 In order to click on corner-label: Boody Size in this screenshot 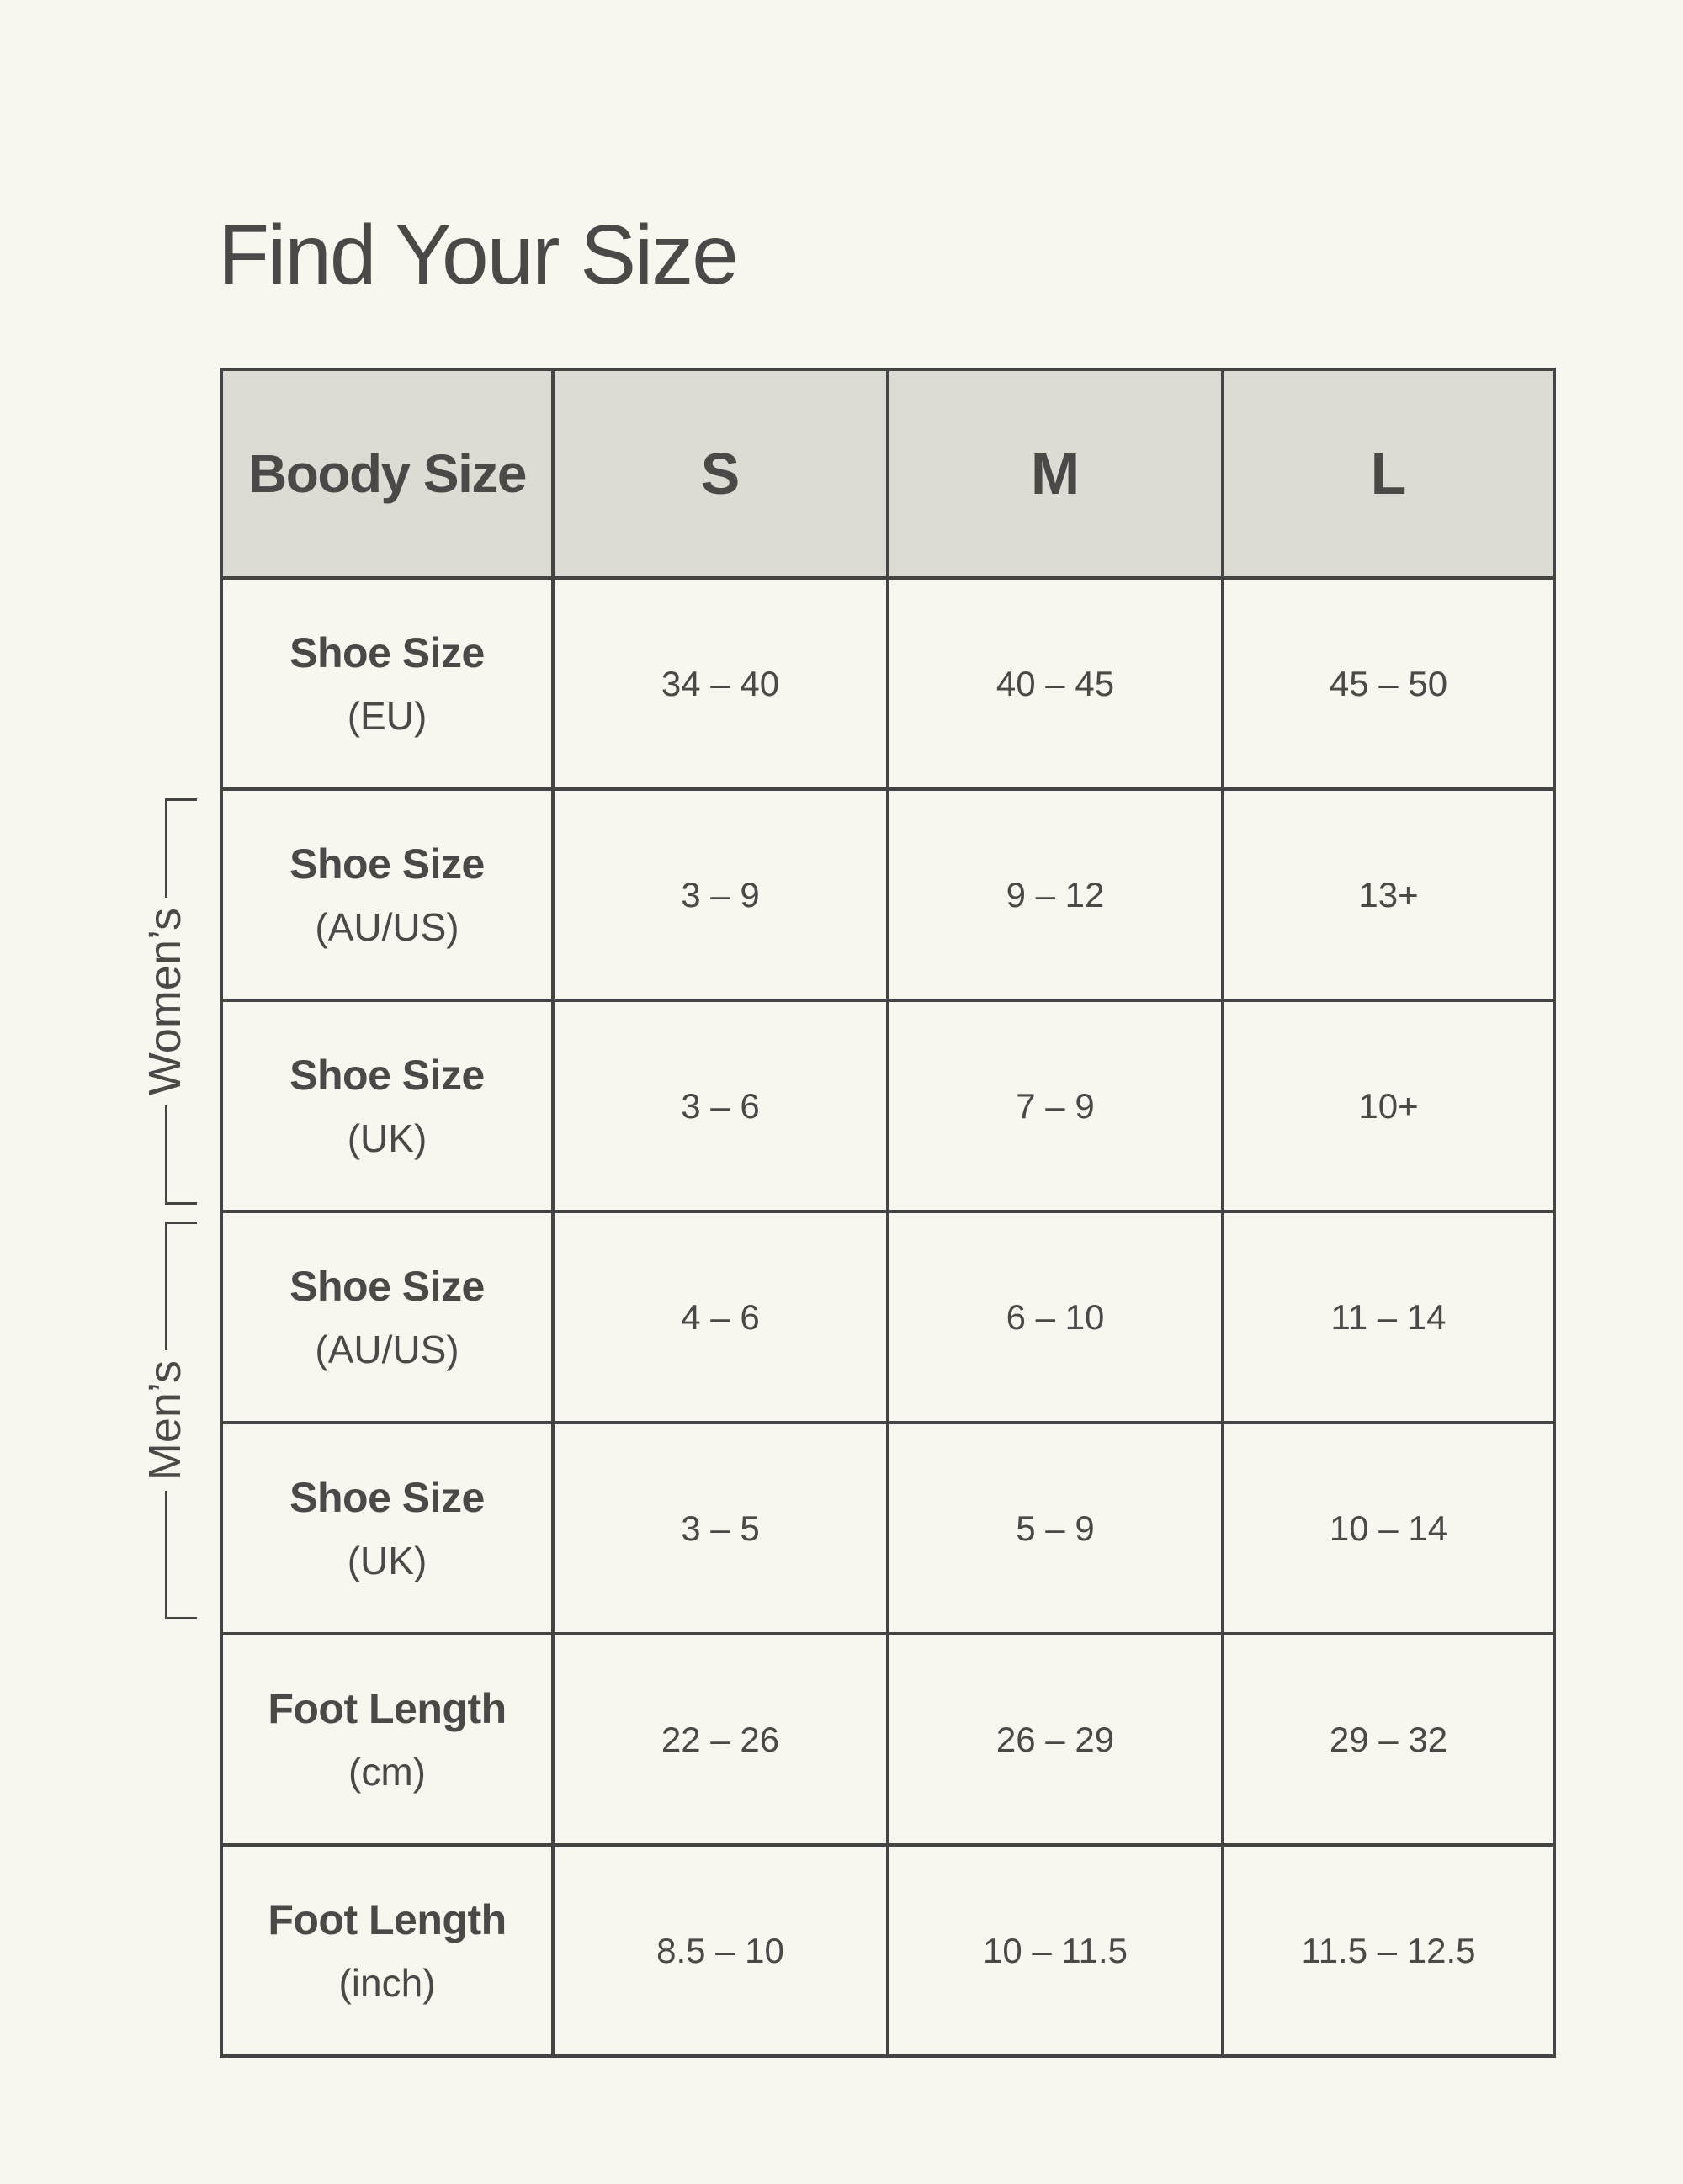, I will do `click(388, 473)`.